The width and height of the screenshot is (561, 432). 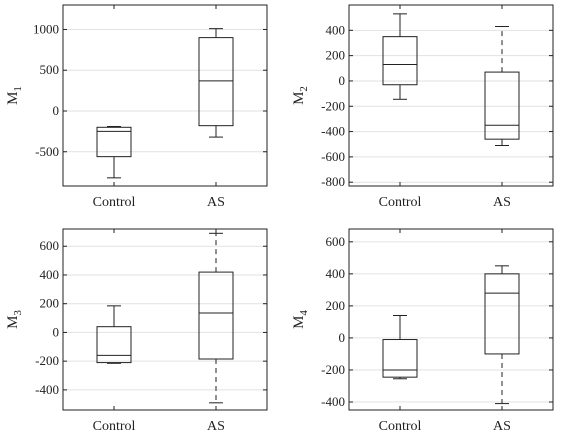 I want to click on y-axis-label-subscript: 1, so click(x=18, y=89).